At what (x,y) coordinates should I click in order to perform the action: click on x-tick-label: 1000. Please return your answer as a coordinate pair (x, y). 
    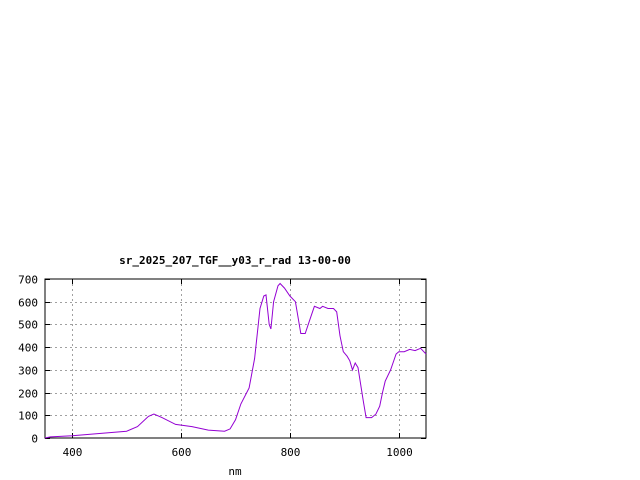
    Looking at the image, I should click on (399, 452).